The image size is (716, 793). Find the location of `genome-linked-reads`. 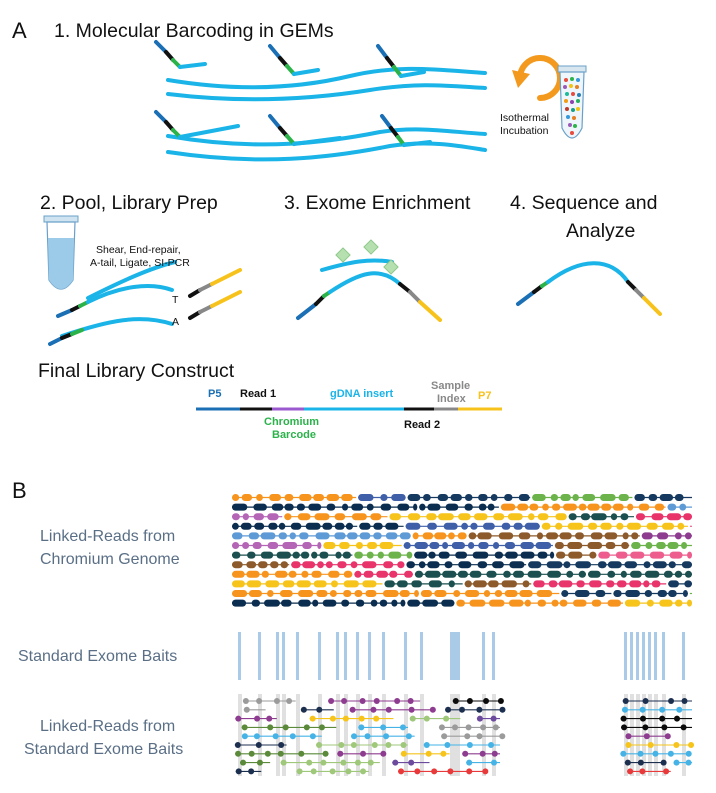

genome-linked-reads is located at coordinates (462, 550).